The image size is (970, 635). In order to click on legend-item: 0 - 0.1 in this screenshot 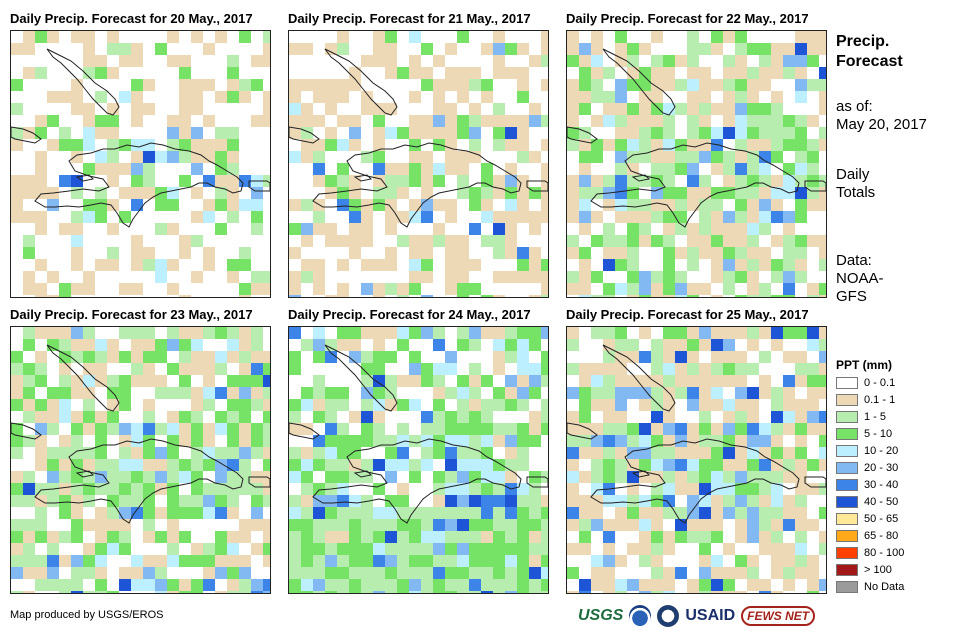, I will do `click(901, 382)`.